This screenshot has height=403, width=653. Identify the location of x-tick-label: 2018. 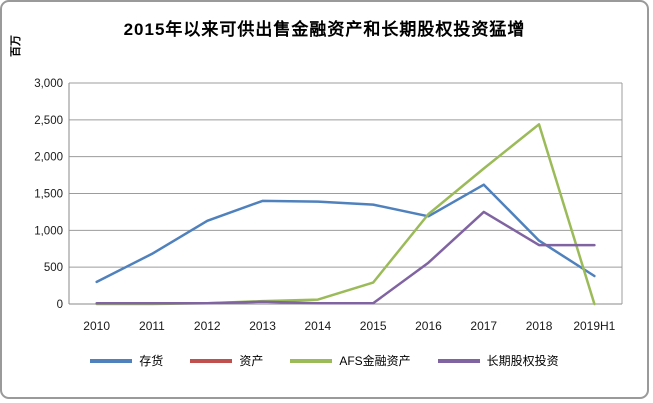
(539, 326).